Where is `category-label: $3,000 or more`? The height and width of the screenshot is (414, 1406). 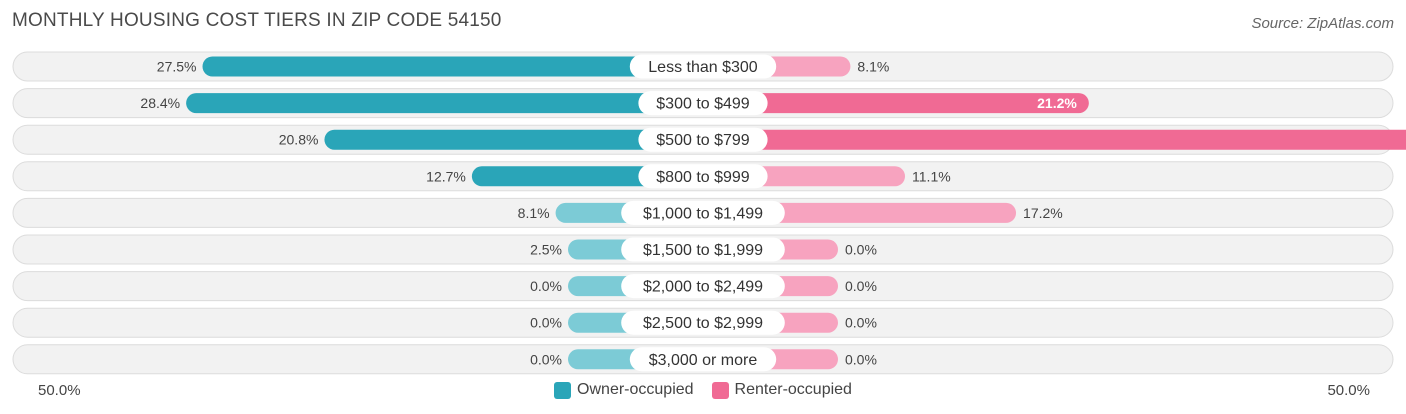 category-label: $3,000 or more is located at coordinates (703, 360).